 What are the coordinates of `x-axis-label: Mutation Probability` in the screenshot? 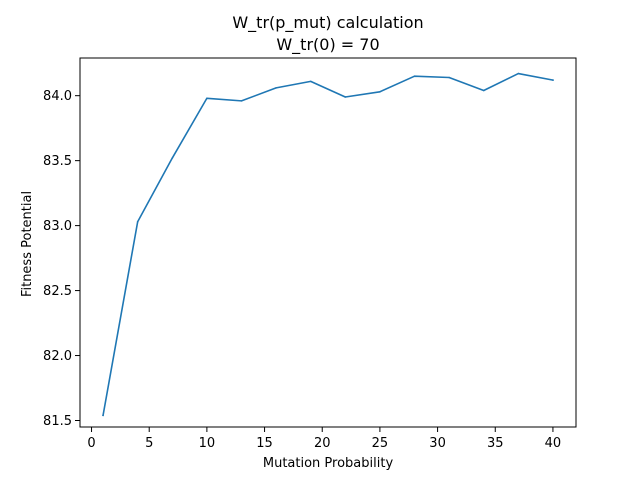 It's located at (328, 463).